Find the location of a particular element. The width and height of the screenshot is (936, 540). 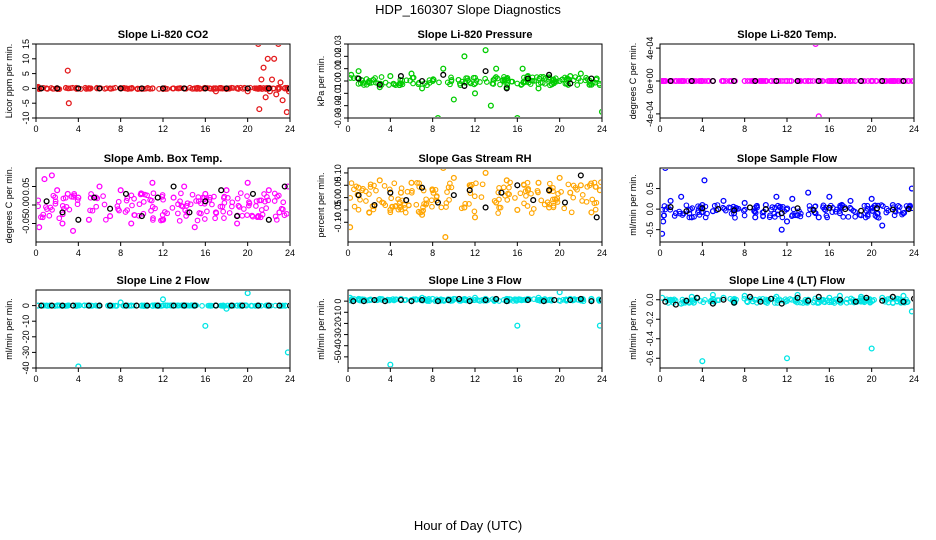

x-tick-label: 4 is located at coordinates (702, 253).